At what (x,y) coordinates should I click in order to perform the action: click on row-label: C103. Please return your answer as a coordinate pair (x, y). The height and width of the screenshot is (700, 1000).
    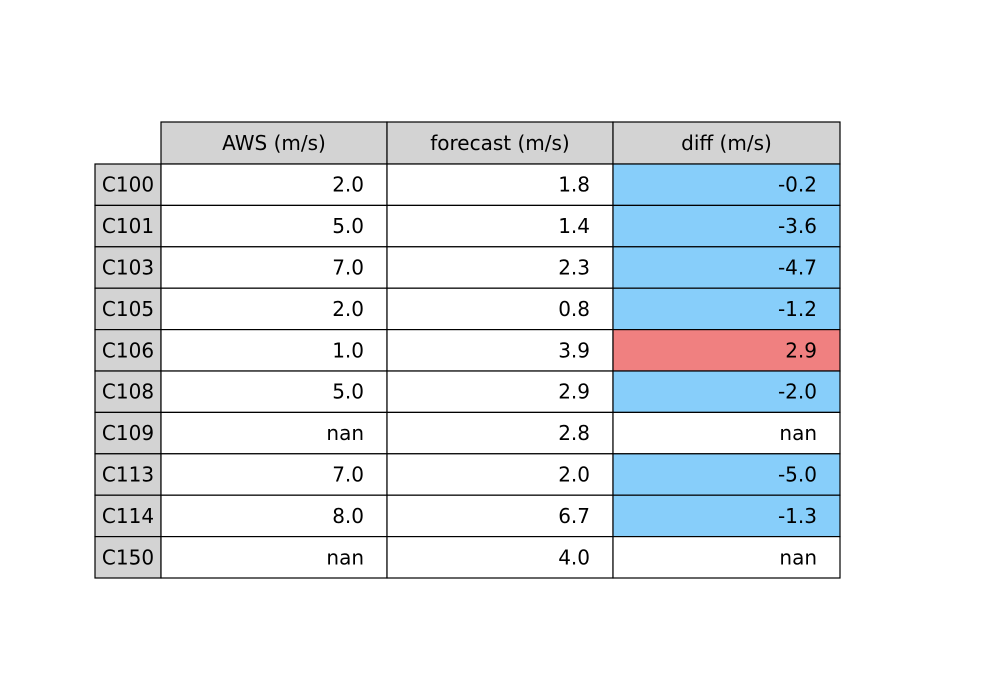
    Looking at the image, I should click on (128, 268).